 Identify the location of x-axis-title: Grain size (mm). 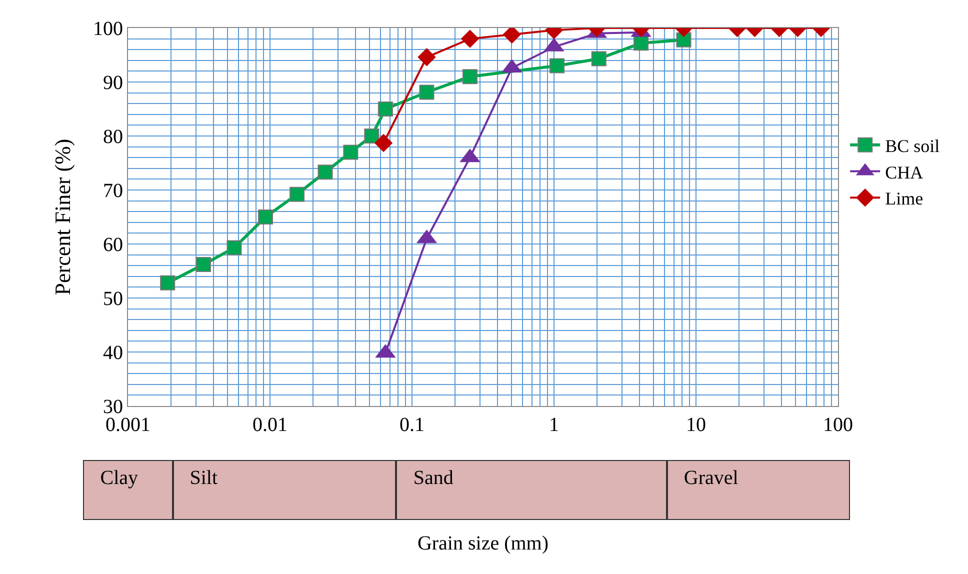
(483, 543).